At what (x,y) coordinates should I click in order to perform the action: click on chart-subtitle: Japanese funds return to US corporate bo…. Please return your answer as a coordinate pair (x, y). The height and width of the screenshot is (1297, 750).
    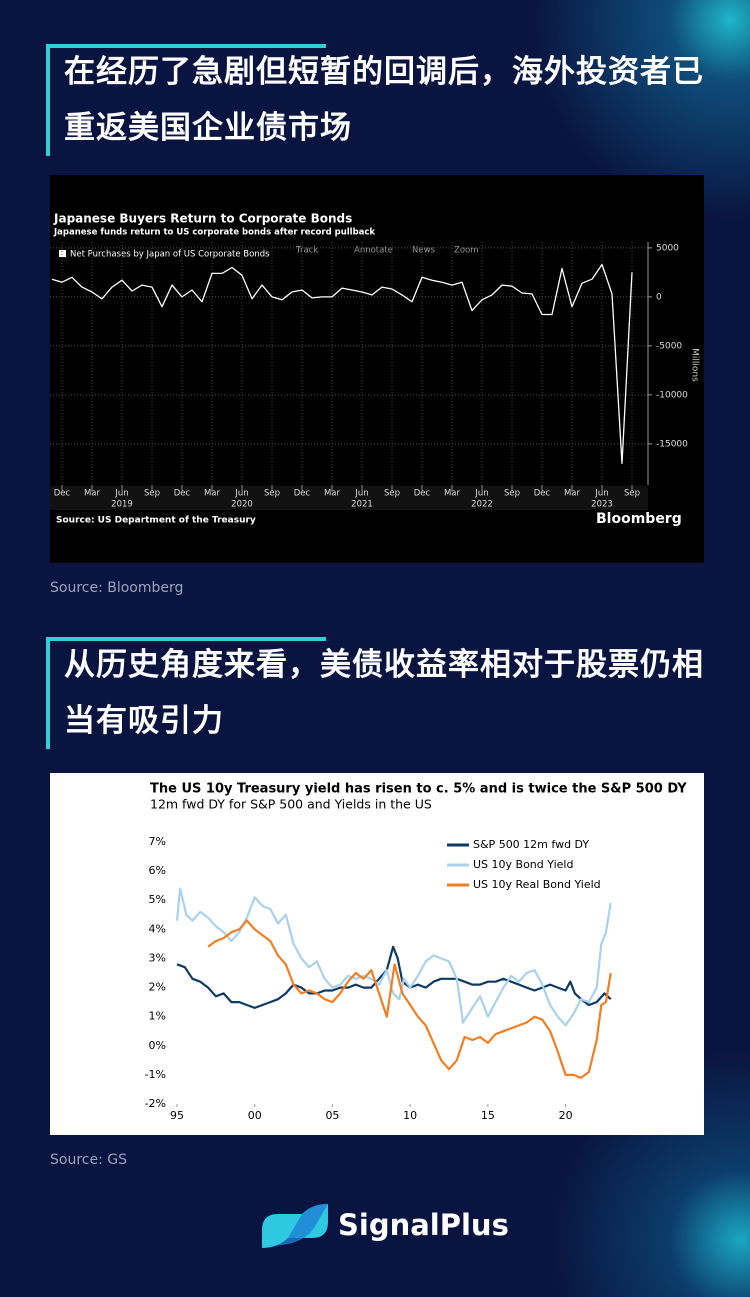
    Looking at the image, I should click on (214, 233).